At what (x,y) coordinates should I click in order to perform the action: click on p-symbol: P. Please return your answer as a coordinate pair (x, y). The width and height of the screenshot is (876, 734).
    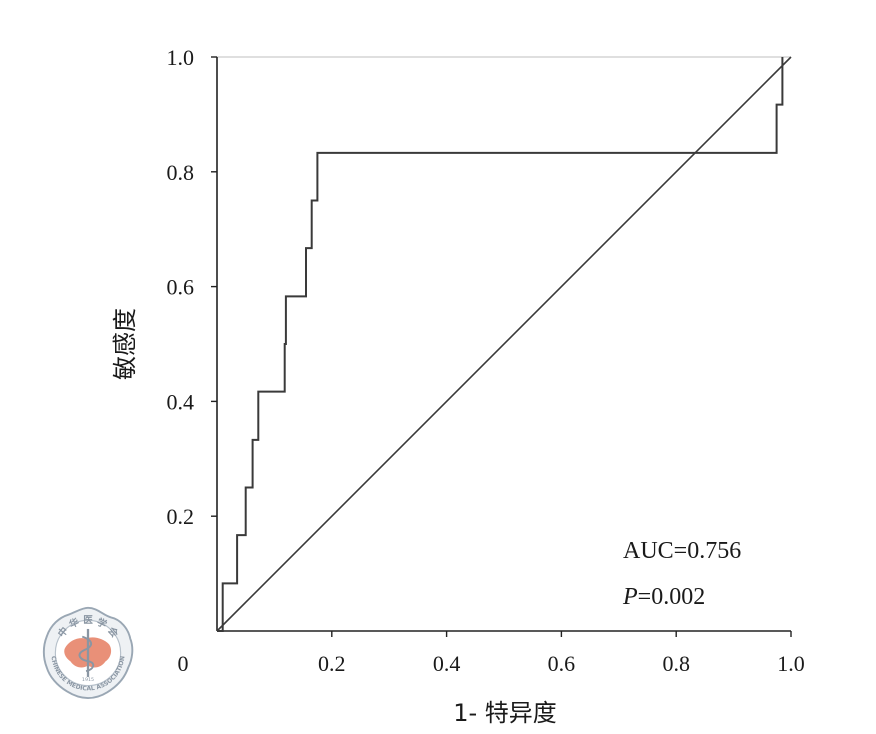
    Looking at the image, I should click on (630, 597).